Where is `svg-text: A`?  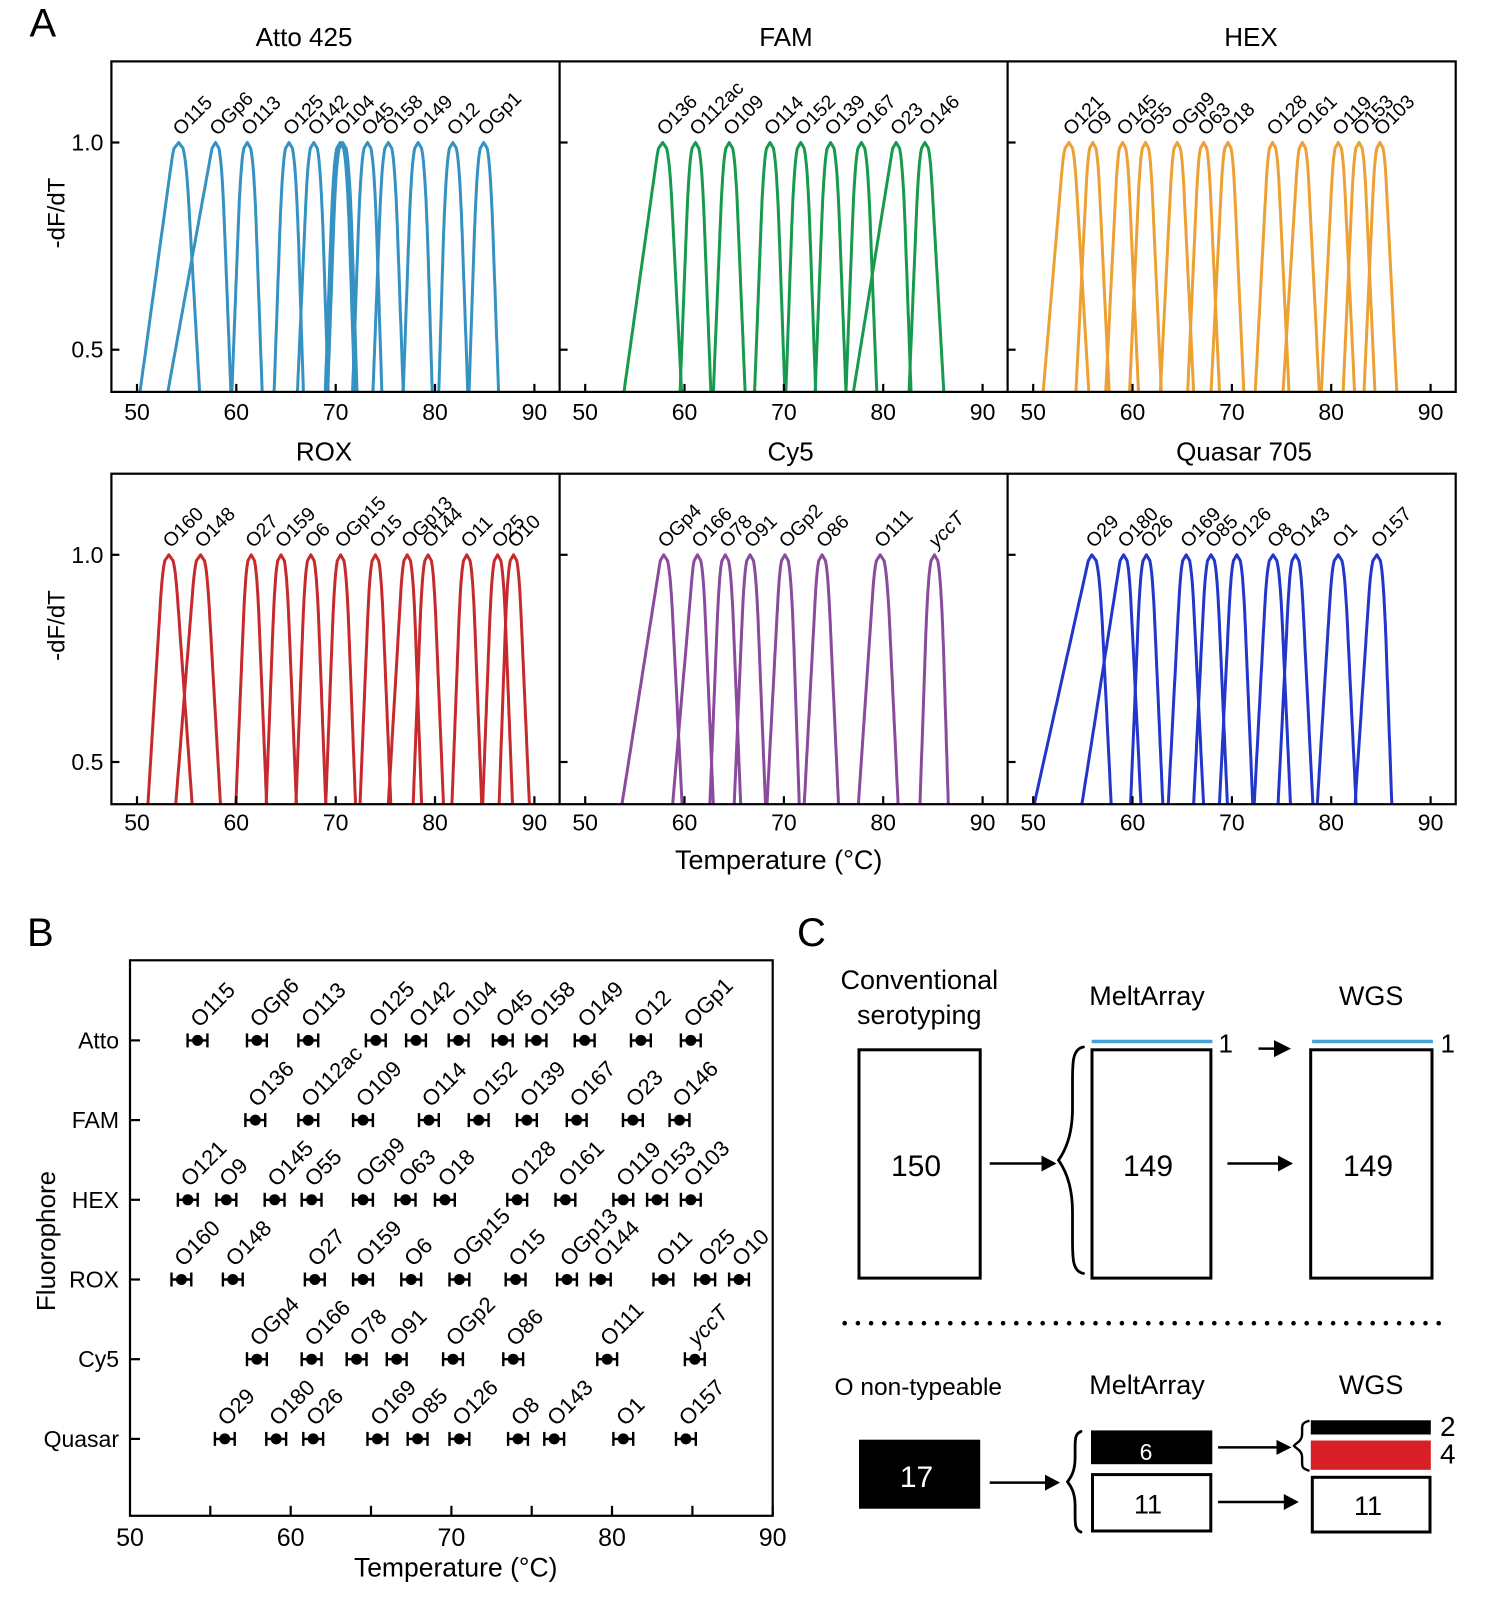
svg-text: A is located at coordinates (43, 24).